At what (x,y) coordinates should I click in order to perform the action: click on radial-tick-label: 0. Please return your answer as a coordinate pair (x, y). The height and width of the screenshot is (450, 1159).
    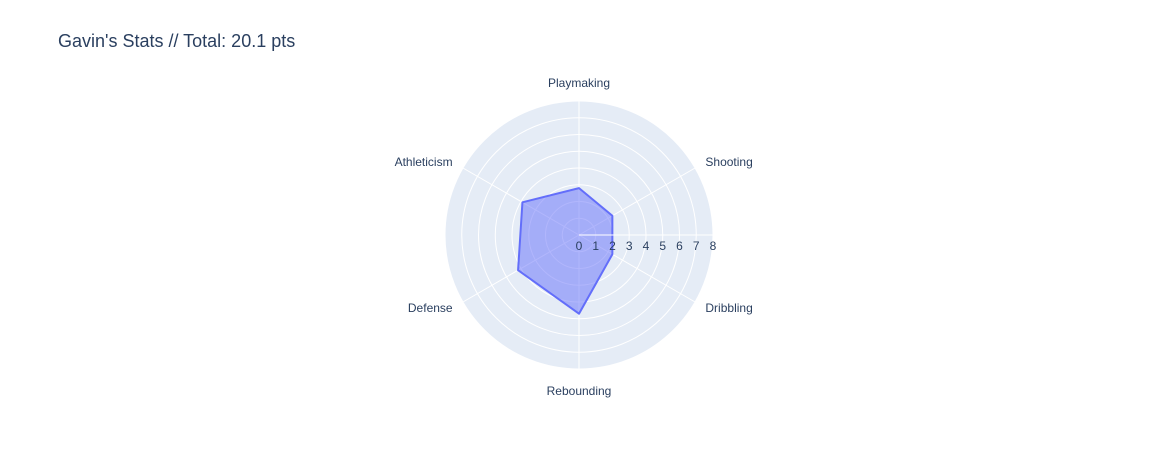
    Looking at the image, I should click on (579, 246).